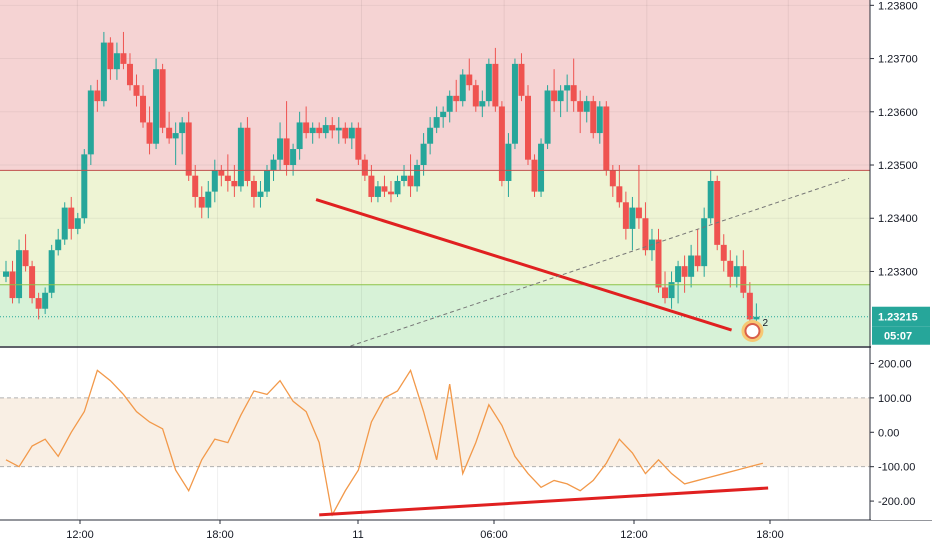 Image resolution: width=932 pixels, height=550 pixels. I want to click on price-axis-bg, so click(901, 260).